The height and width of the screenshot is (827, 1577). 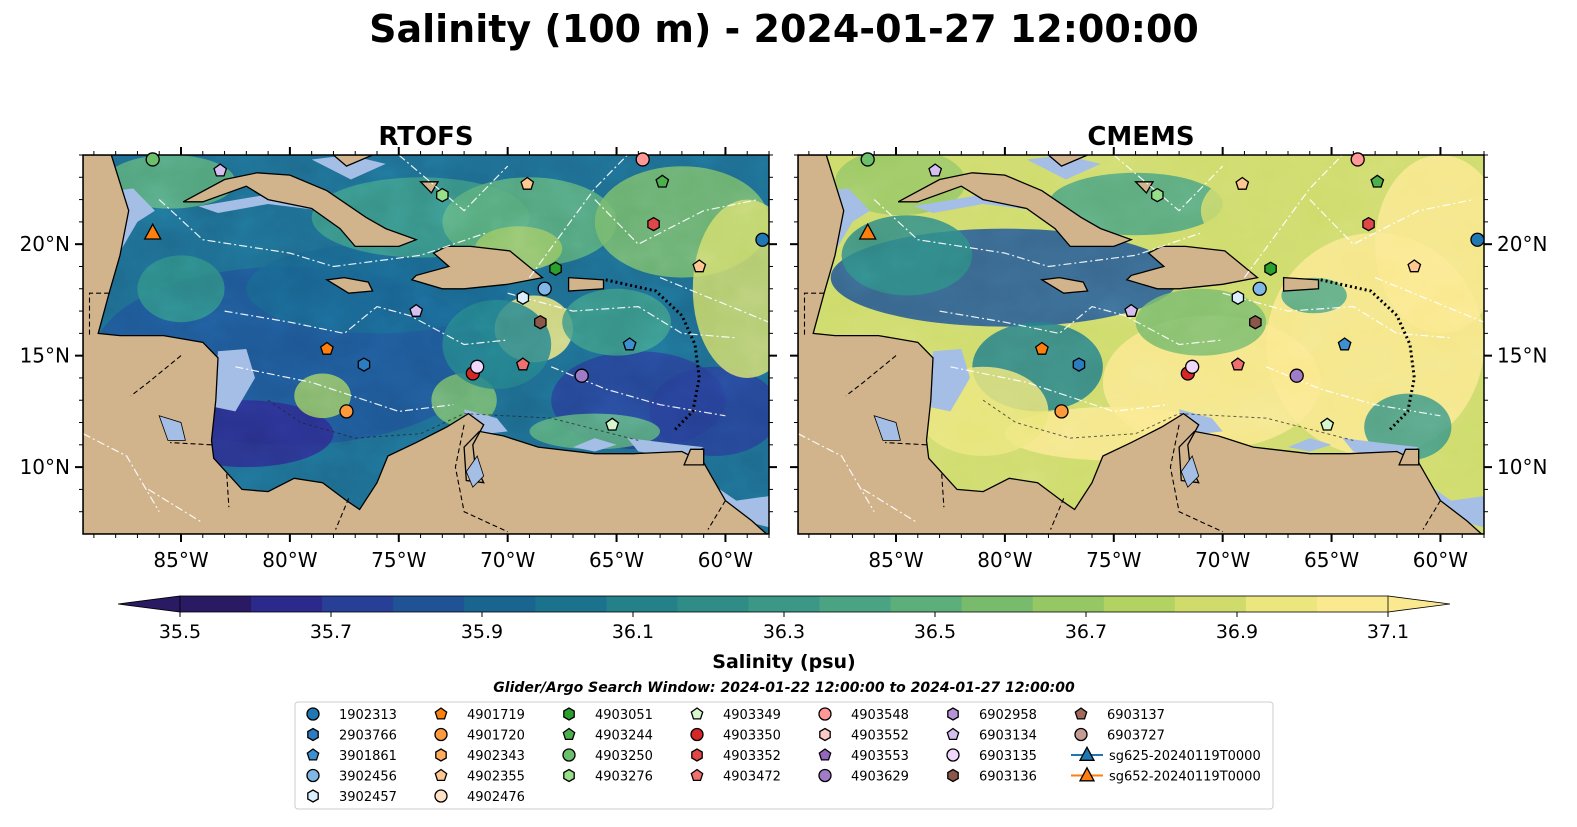 What do you see at coordinates (1140, 137) in the screenshot?
I see `panel-title-cmems: CMEMS` at bounding box center [1140, 137].